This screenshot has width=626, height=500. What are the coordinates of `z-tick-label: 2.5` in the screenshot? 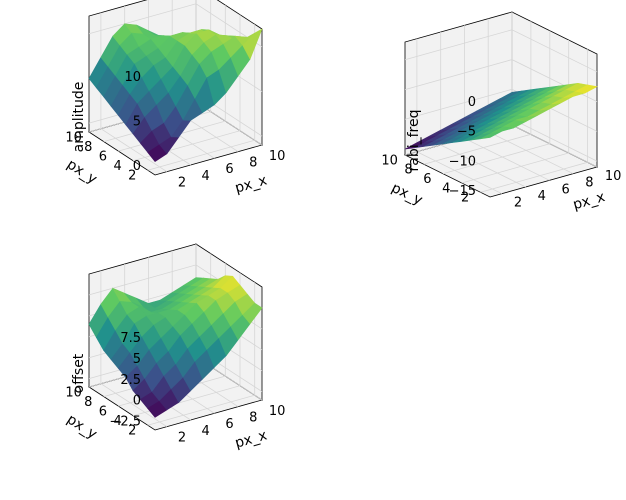 It's located at (130, 380).